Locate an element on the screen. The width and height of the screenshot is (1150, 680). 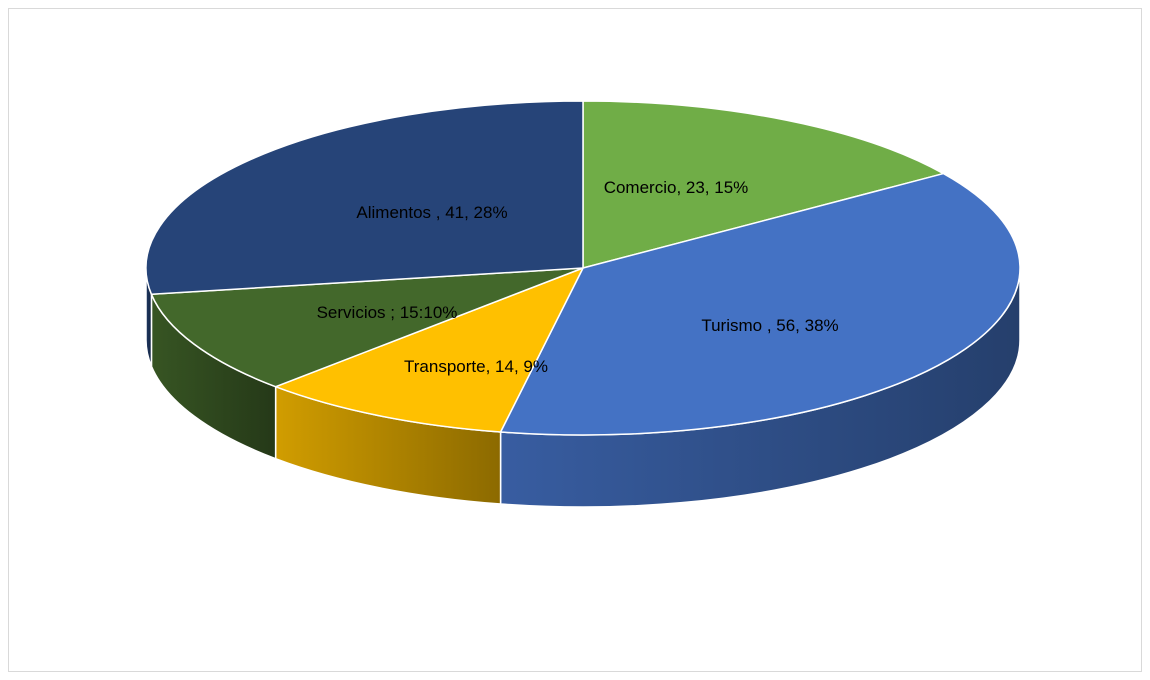
pie-slice-comercio is located at coordinates (763, 184).